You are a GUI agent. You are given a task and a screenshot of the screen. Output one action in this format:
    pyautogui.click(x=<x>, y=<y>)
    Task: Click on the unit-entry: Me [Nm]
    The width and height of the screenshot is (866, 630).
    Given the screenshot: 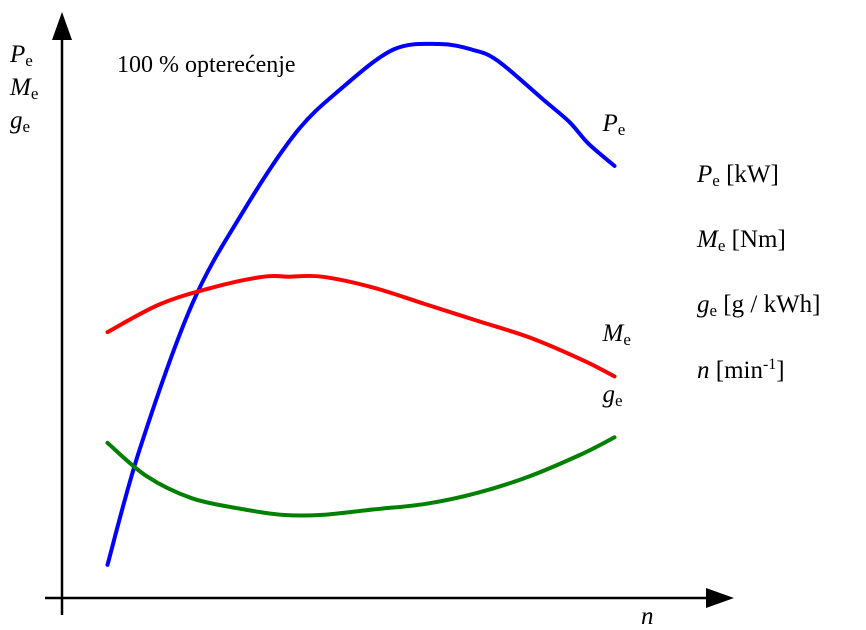 What is the action you would take?
    pyautogui.click(x=741, y=240)
    